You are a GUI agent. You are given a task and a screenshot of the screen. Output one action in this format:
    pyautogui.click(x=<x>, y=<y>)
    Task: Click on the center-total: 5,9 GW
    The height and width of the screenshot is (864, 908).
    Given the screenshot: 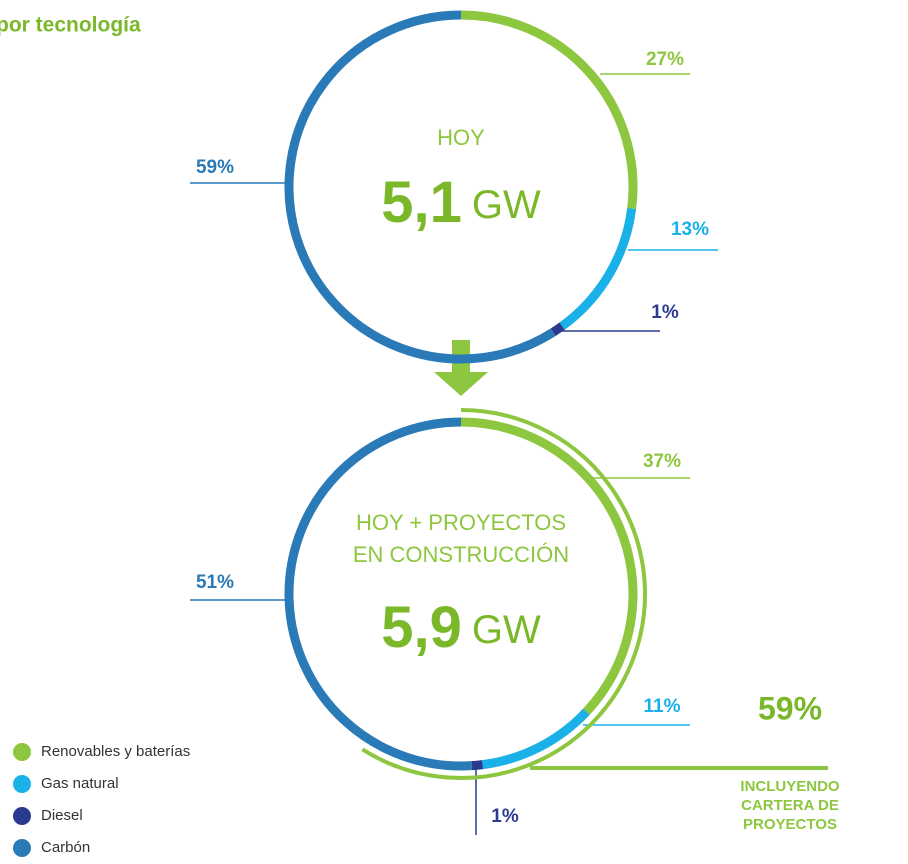 What is the action you would take?
    pyautogui.click(x=461, y=627)
    